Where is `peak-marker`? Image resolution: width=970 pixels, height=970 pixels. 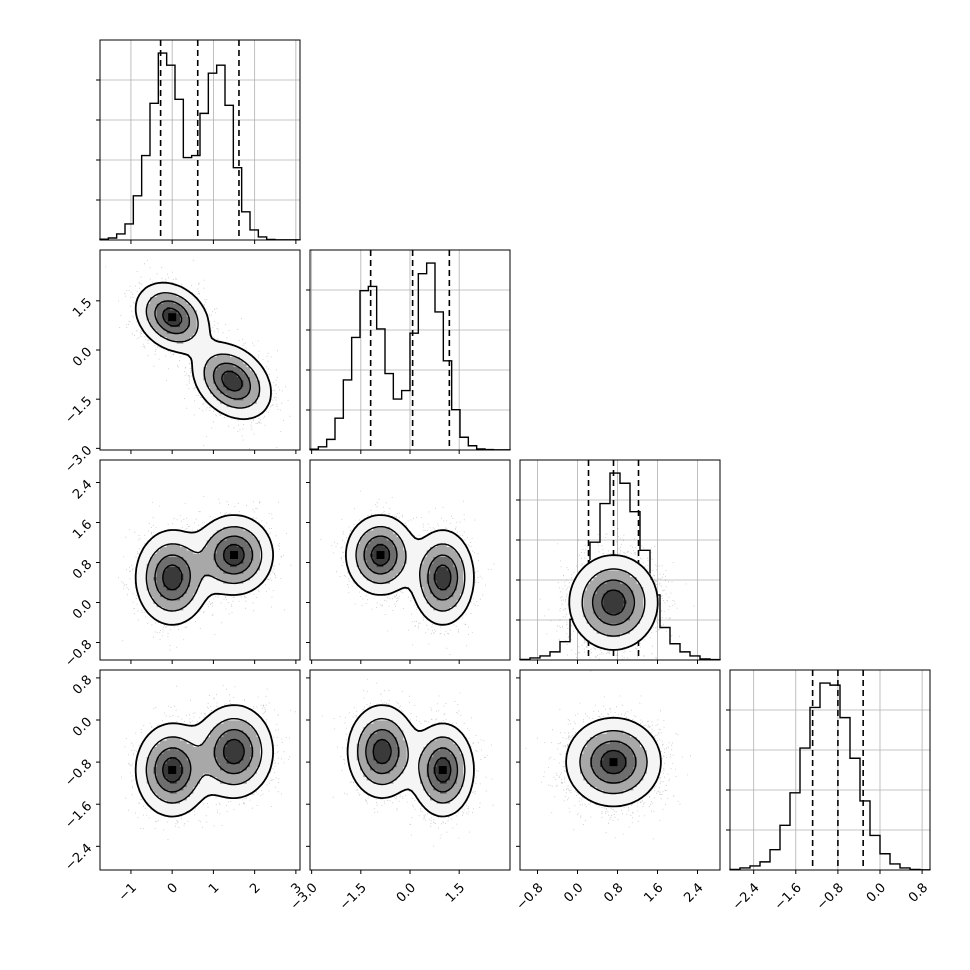 peak-marker is located at coordinates (172, 317).